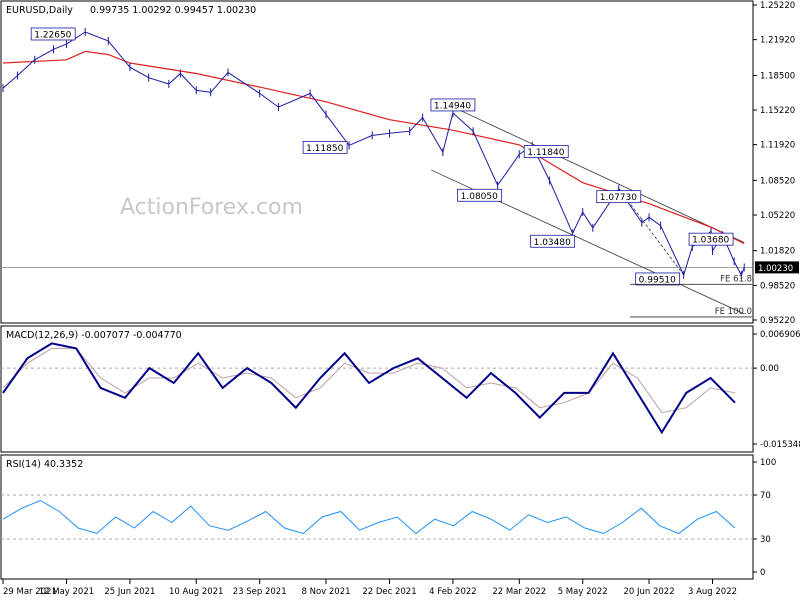  I want to click on xtick-label: 20 Jun 2022, so click(648, 592).